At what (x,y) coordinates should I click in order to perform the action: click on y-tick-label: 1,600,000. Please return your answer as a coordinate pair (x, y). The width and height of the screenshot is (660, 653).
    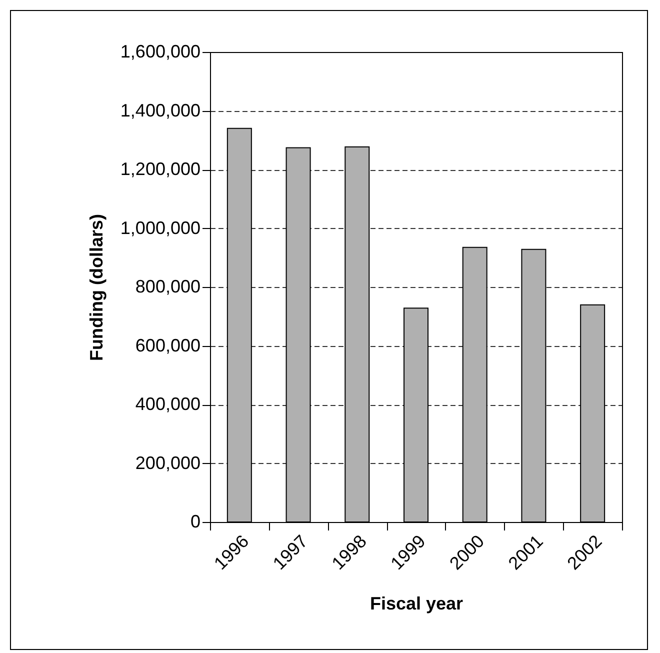
    Looking at the image, I should click on (160, 52).